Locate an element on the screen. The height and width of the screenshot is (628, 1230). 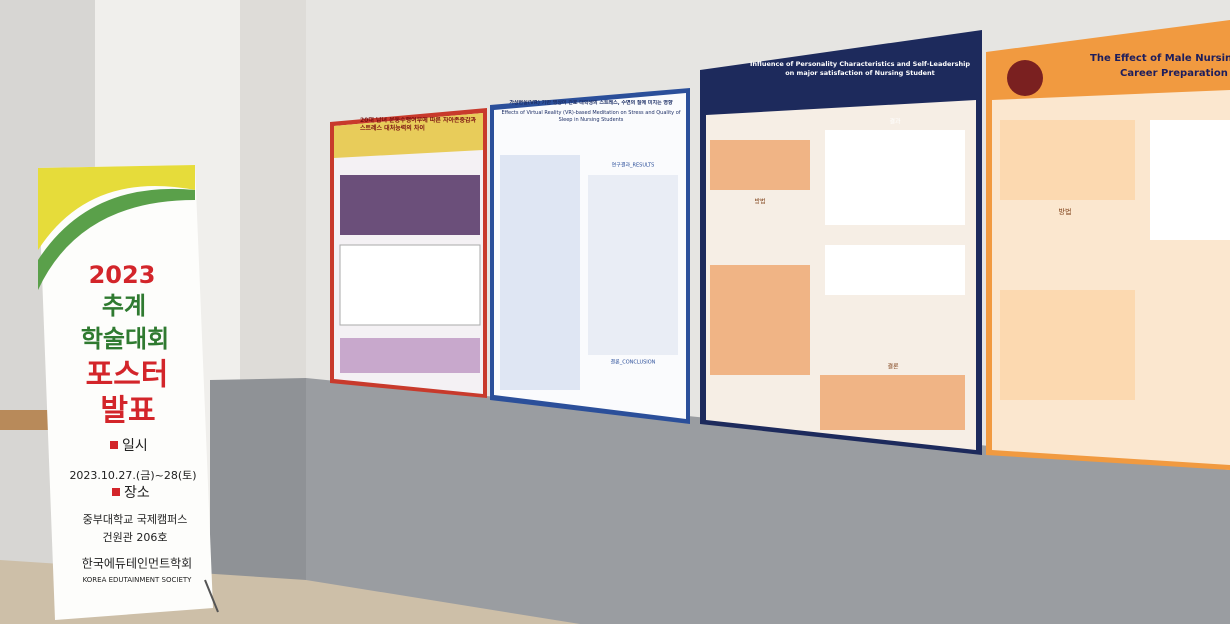
poster-title-box: 20대 남녀 운동수행여부에 따른 자아존중감과 스트레스 대처능력의 차이 is located at coordinates (418, 124).